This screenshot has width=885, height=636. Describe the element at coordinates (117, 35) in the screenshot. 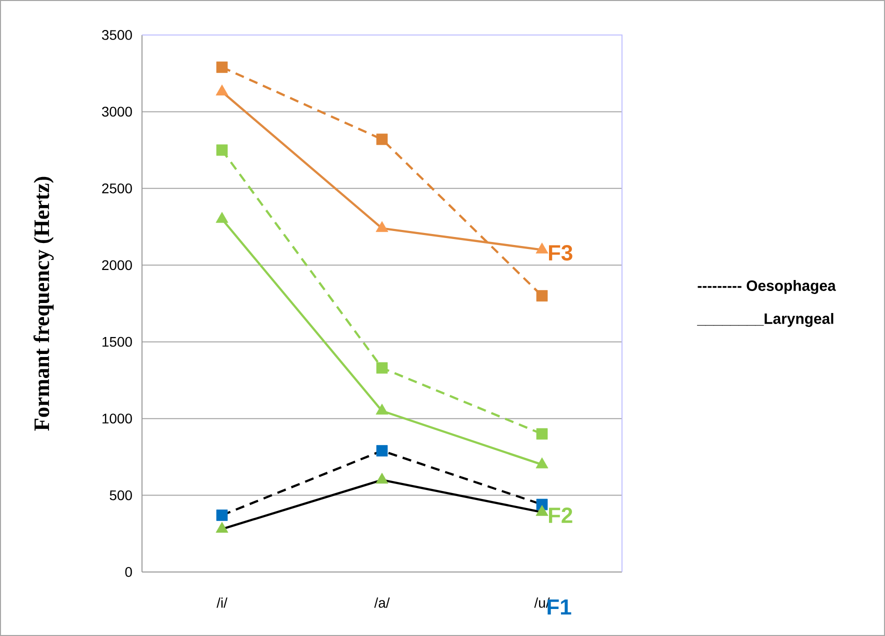

I see `y-tick-label: 3500` at that location.